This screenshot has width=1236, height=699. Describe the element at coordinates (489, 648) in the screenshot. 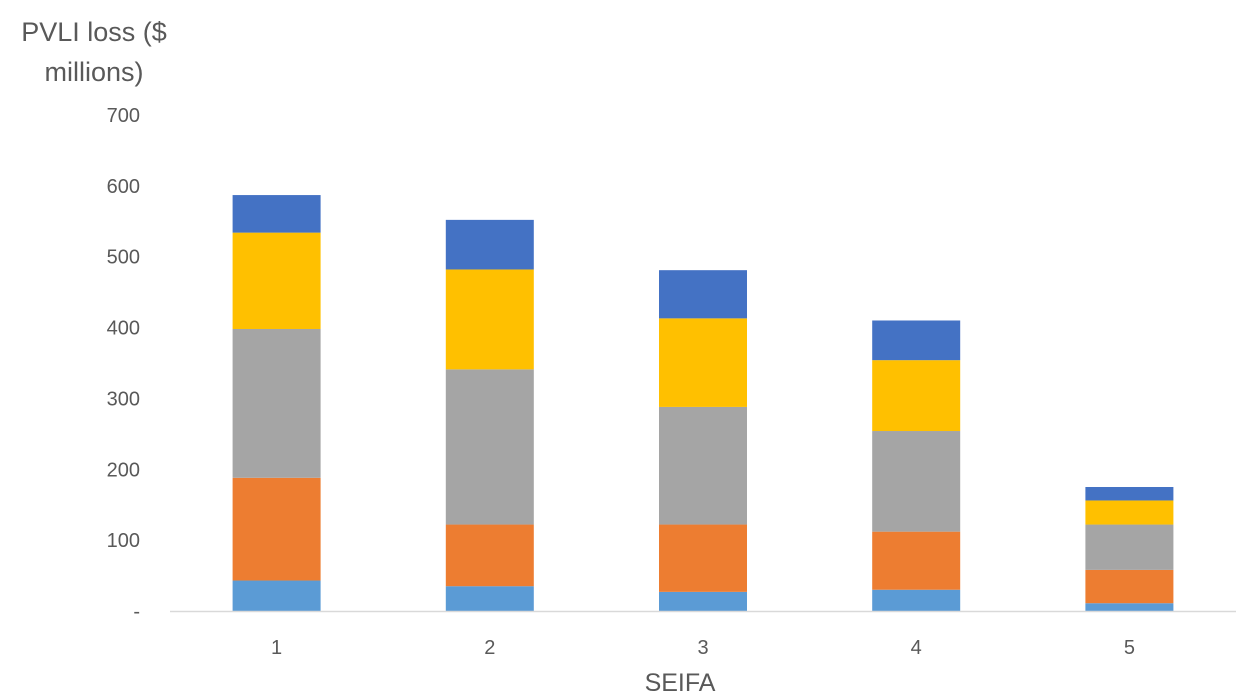

I see `x-tick-label: 2` at that location.